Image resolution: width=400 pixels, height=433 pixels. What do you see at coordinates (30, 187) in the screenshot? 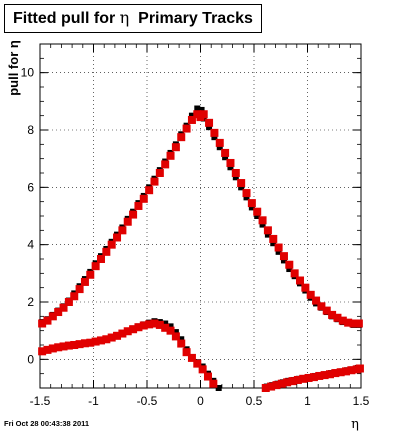
I see `y-tick-label: 6` at bounding box center [30, 187].